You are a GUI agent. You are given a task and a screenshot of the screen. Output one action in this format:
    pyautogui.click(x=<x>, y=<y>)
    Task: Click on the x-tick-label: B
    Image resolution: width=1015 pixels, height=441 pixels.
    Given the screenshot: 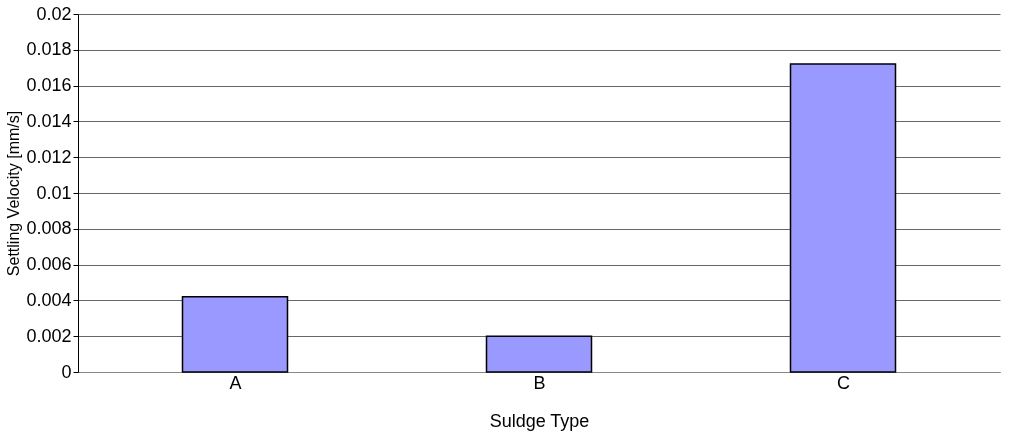 What is the action you would take?
    pyautogui.click(x=539, y=382)
    